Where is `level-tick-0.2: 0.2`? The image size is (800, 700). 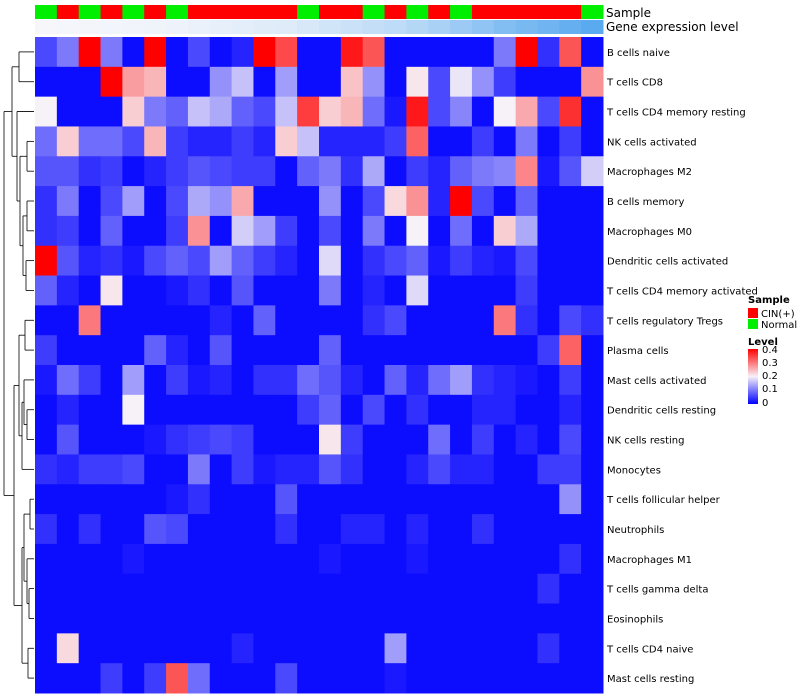
level-tick-0.2: 0.2 is located at coordinates (770, 376).